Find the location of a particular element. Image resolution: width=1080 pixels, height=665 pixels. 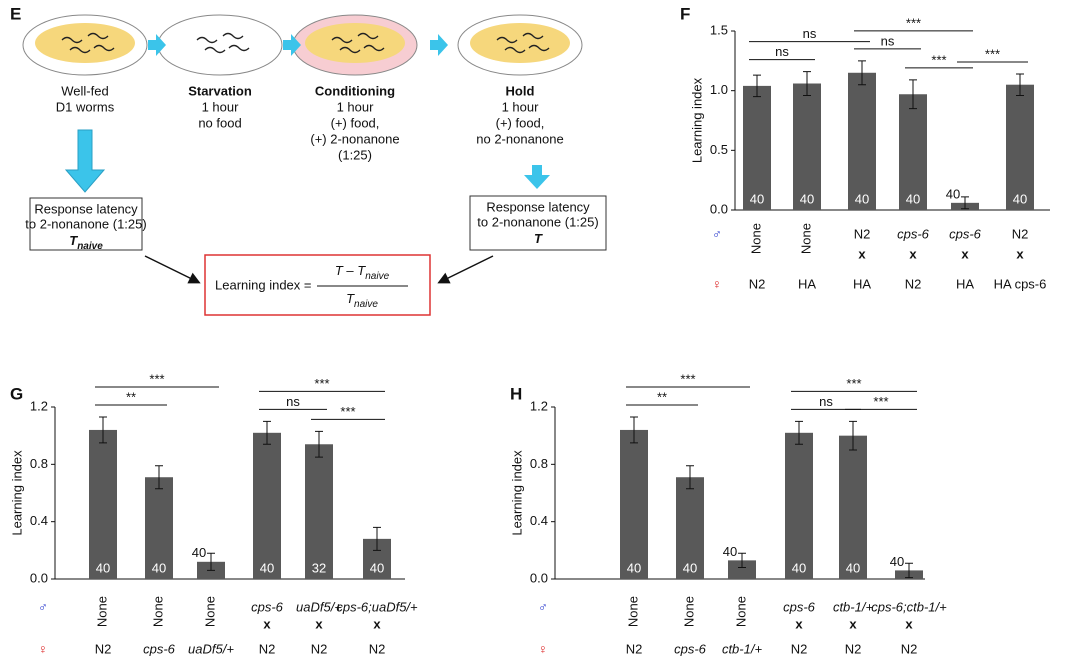

box is located at coordinates (538, 223).